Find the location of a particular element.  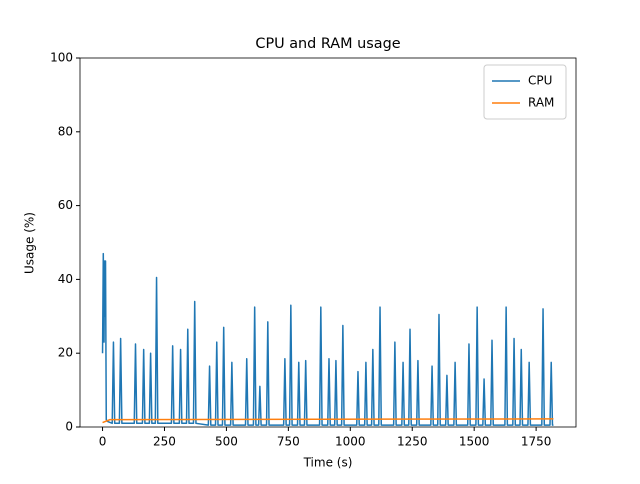

y-tick-label: 100 is located at coordinates (61, 58).